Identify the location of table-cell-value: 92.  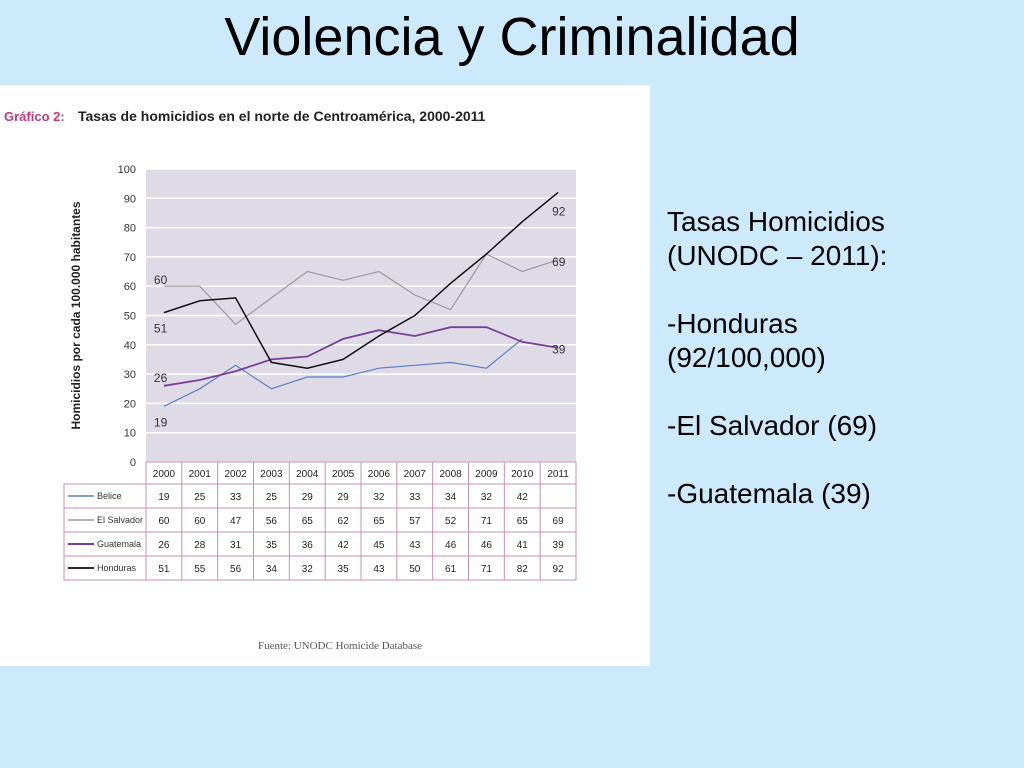
(559, 569).